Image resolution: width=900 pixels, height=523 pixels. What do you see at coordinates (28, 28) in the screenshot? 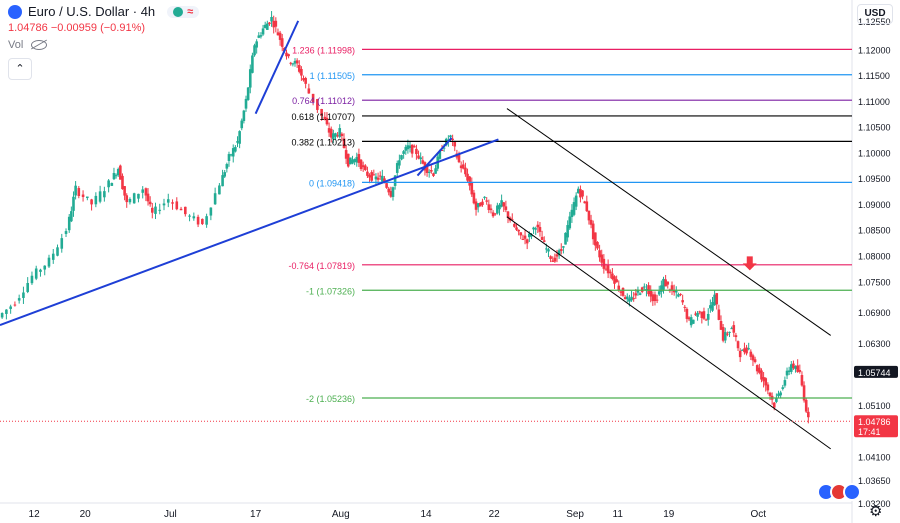
I see `last-price: 1.04786` at bounding box center [28, 28].